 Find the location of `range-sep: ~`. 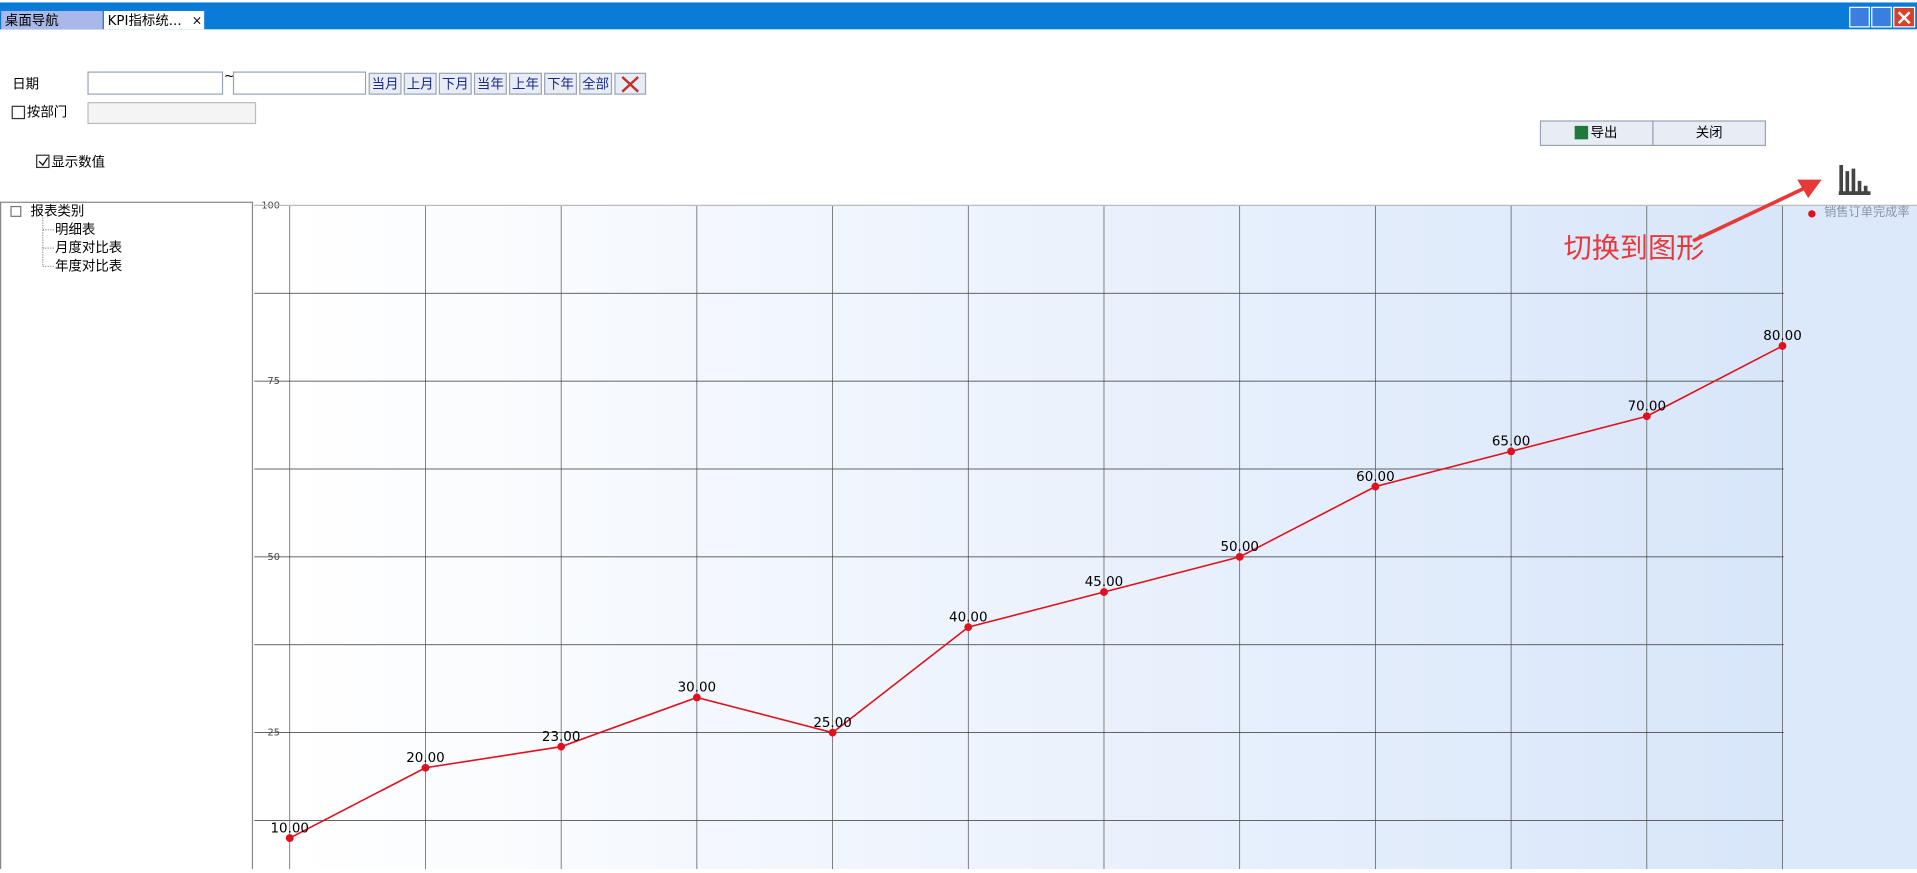

range-sep: ~ is located at coordinates (229, 76).